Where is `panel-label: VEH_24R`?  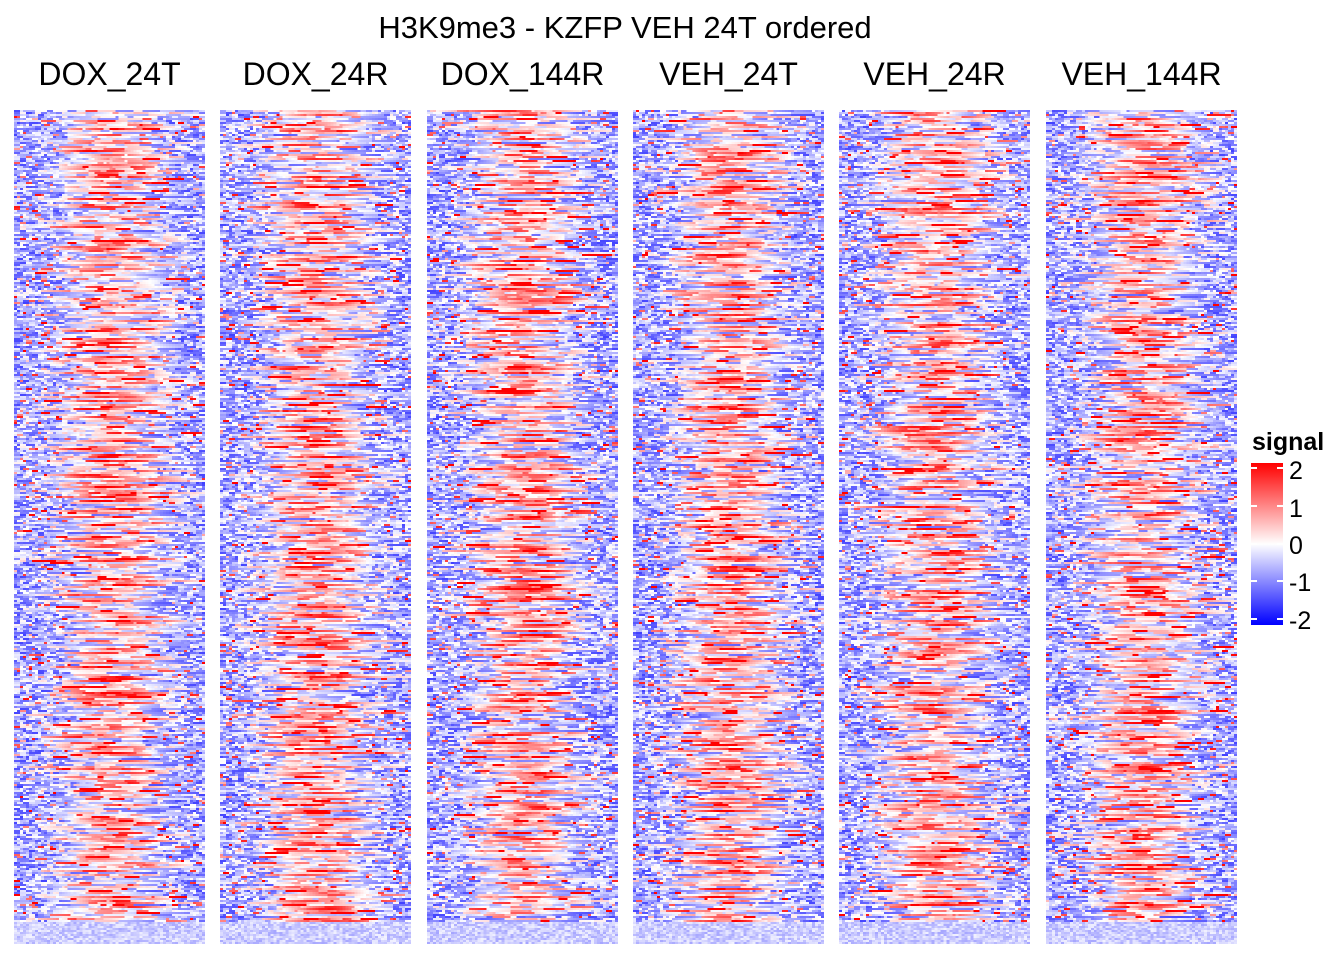
panel-label: VEH_24R is located at coordinates (934, 74).